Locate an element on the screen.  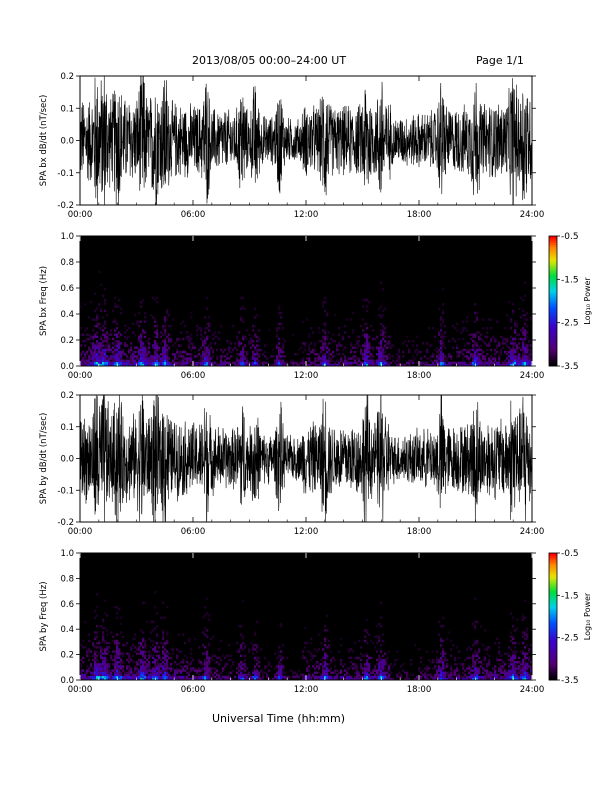
y-tick-label: 0.2 is located at coordinates (67, 77).